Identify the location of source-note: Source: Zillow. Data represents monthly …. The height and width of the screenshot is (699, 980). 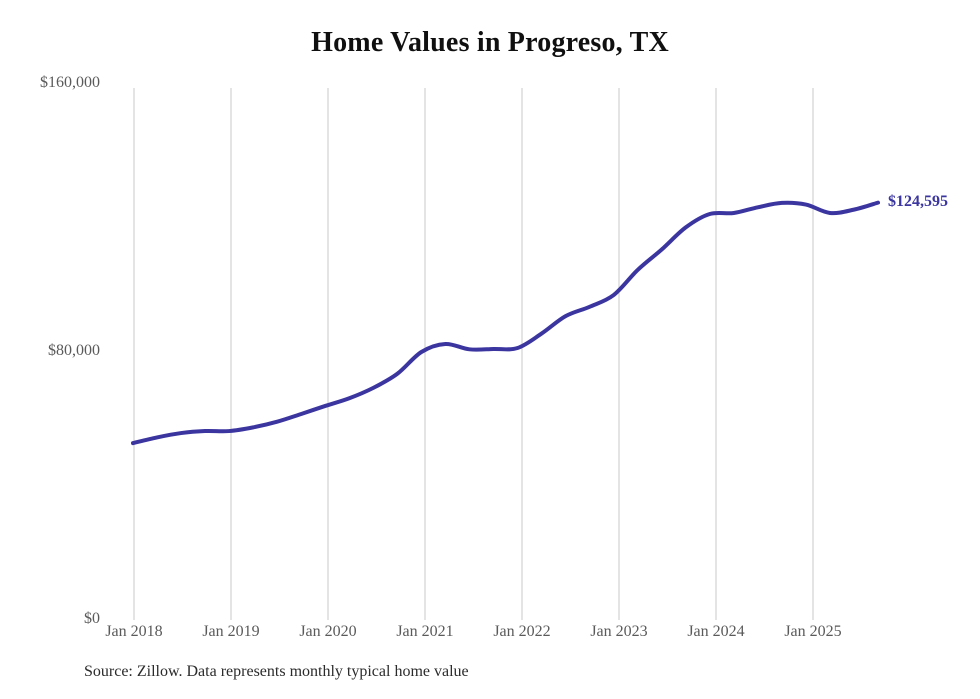
(276, 671).